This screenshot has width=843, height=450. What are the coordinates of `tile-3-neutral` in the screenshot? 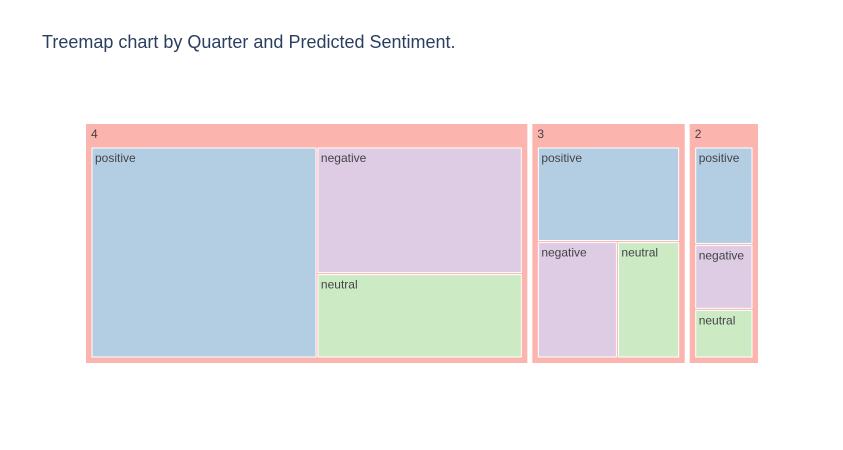 It's located at (648, 300).